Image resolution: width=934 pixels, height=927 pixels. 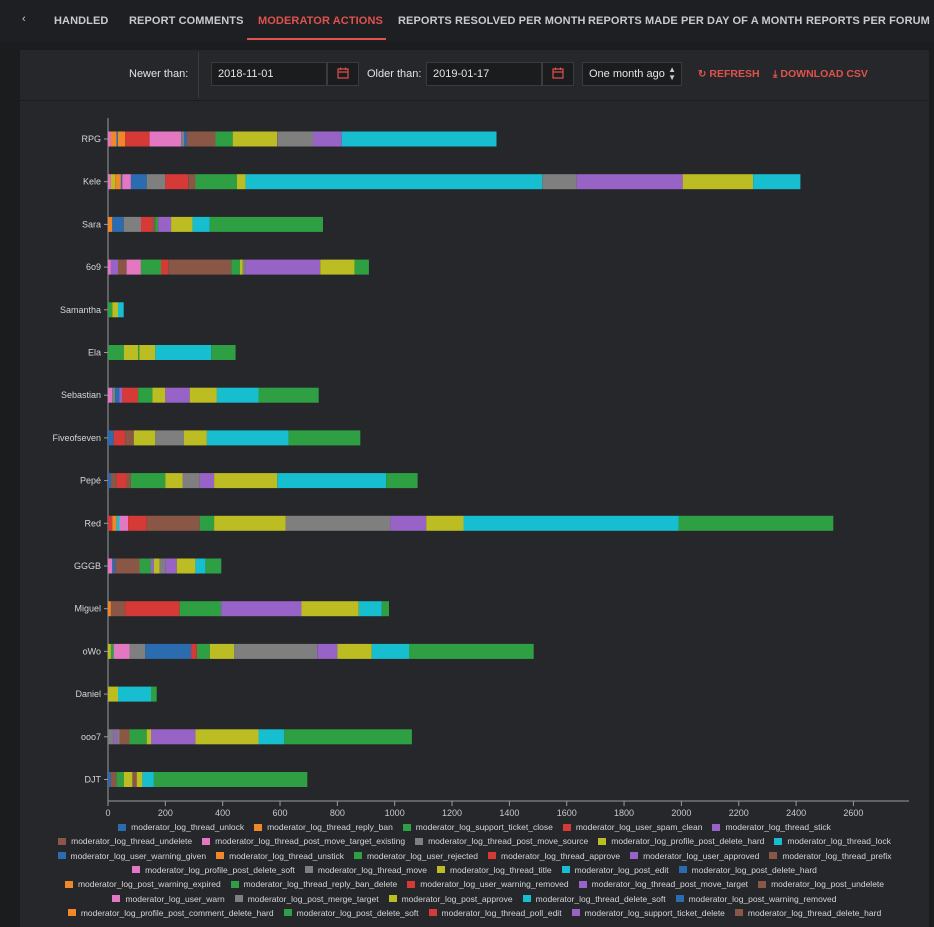 What do you see at coordinates (213, 870) in the screenshot?
I see `legend-item: moderator_log_profile_post_delete_soft` at bounding box center [213, 870].